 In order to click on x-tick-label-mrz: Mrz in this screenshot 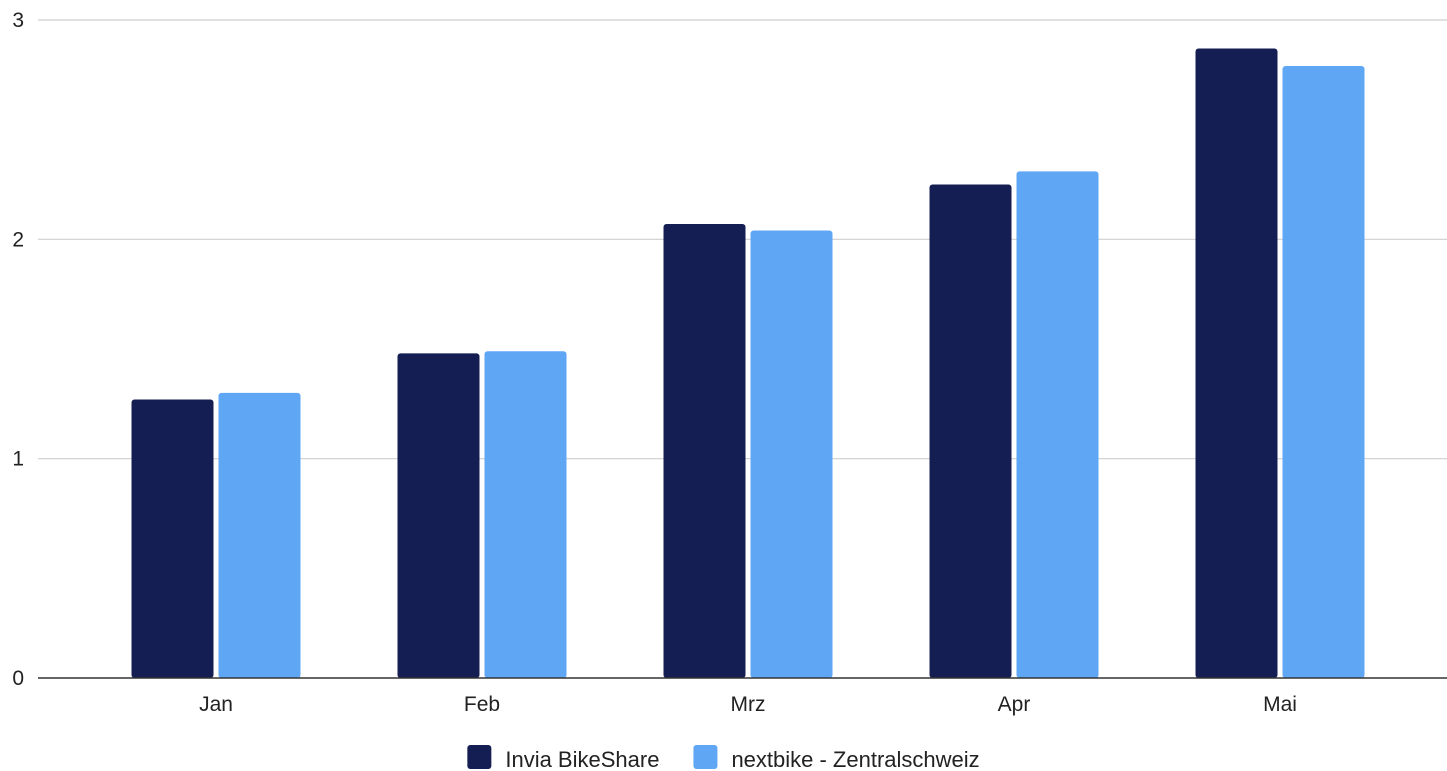, I will do `click(748, 704)`.